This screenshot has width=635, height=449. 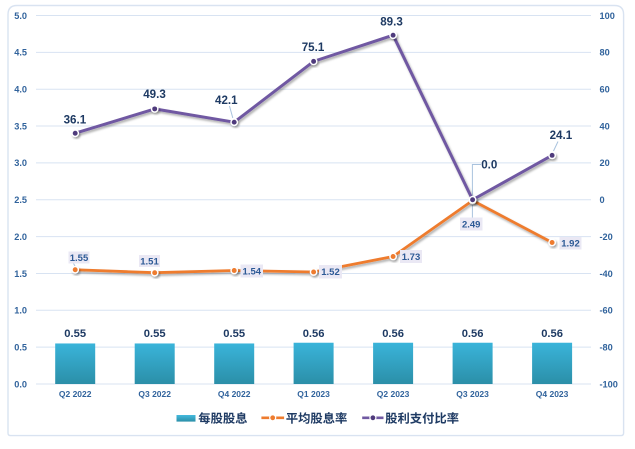 I want to click on svg-text: 4.0, so click(x=20, y=90).